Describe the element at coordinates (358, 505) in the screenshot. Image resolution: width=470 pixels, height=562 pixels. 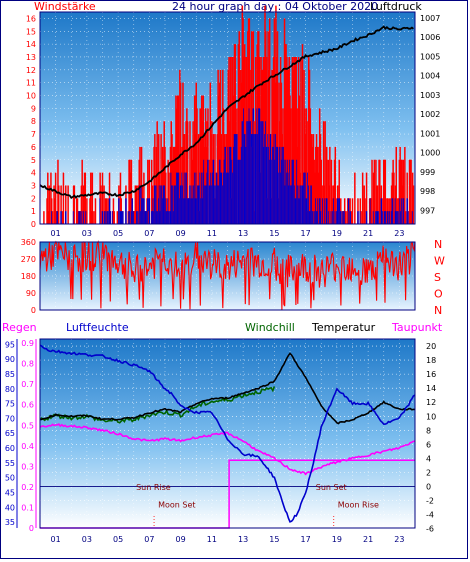
I see `moonrise-label: Moon Rise` at that location.